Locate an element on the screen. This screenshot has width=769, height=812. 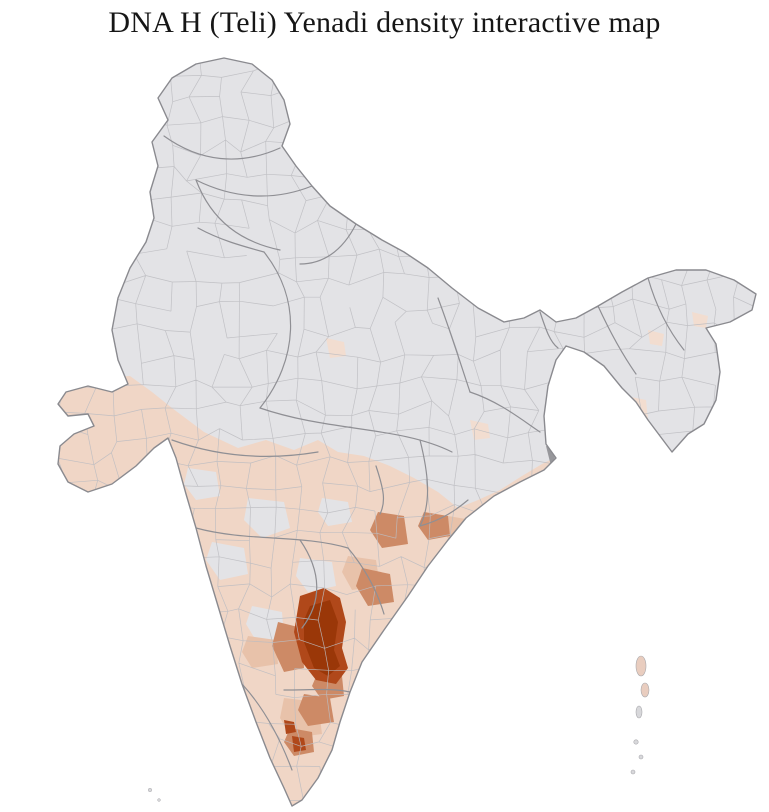
lakshadweep-islands is located at coordinates (154, 794).